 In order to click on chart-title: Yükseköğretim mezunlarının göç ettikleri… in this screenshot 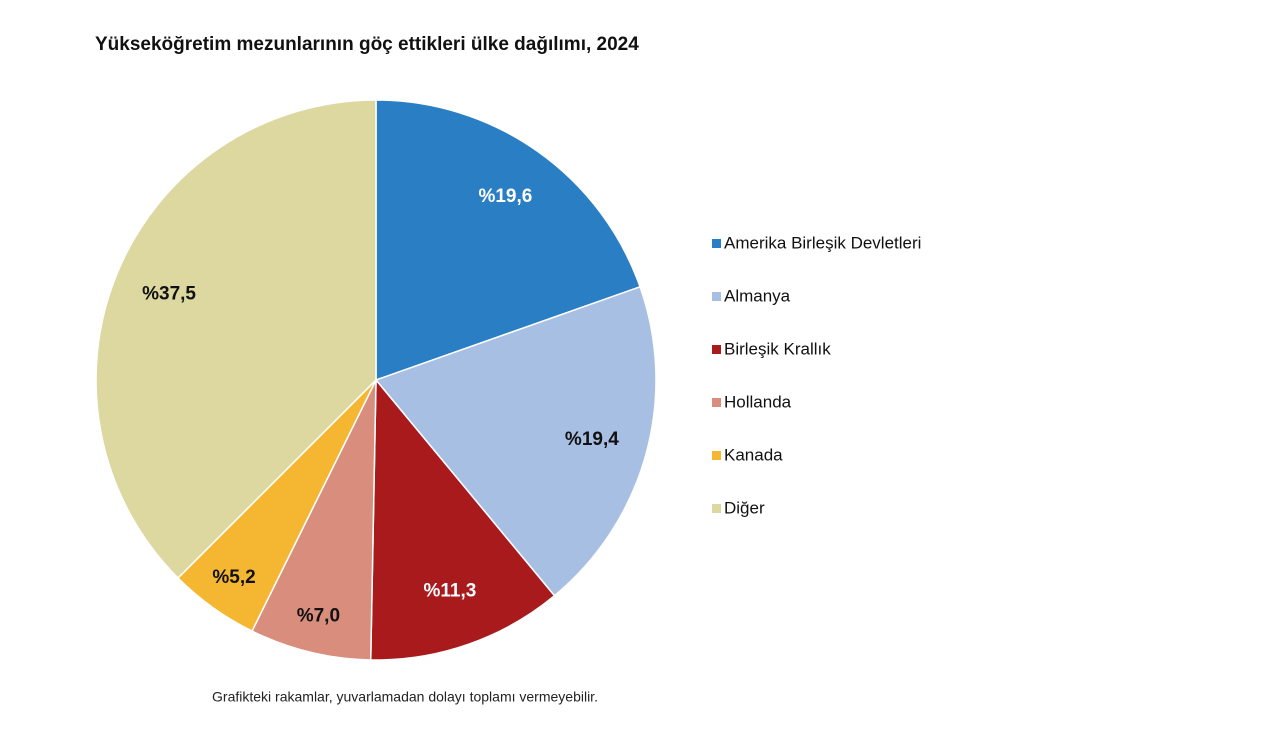, I will do `click(367, 44)`.